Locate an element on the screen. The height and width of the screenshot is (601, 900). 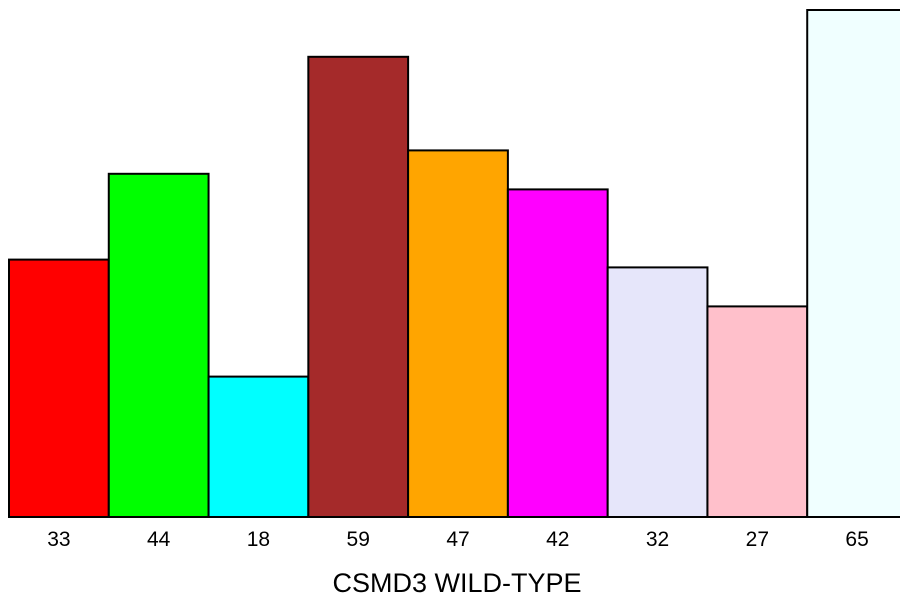
tick-label-1: 44 is located at coordinates (159, 539).